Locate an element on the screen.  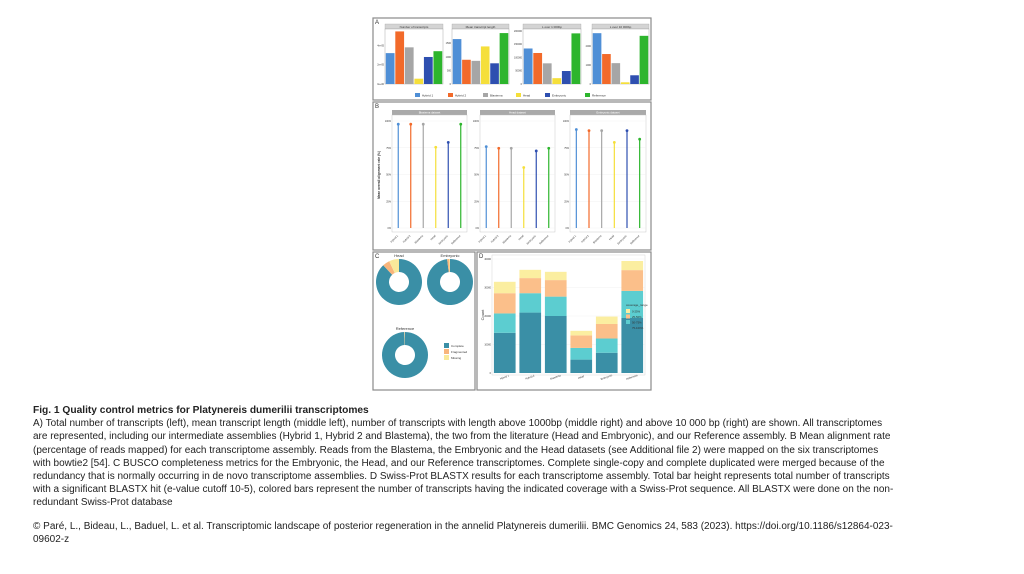
y-tick-label: 50000 is located at coordinates (518, 71).